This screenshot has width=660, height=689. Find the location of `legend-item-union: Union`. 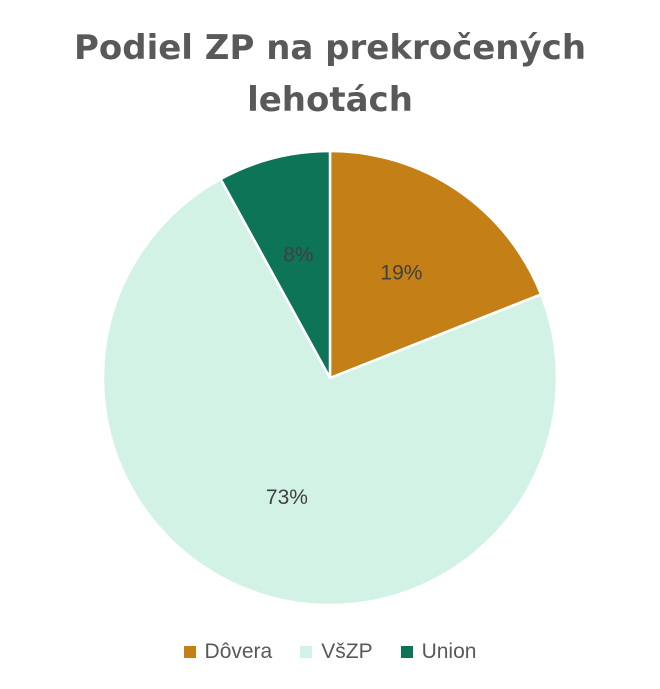

legend-item-union: Union is located at coordinates (438, 652).